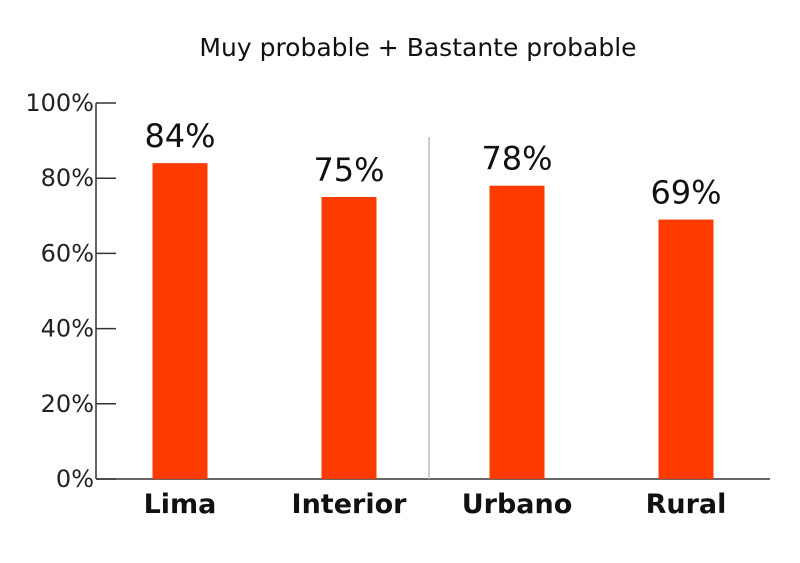 This screenshot has height=563, width=800. Describe the element at coordinates (685, 193) in the screenshot. I see `data-label: 69%` at that location.